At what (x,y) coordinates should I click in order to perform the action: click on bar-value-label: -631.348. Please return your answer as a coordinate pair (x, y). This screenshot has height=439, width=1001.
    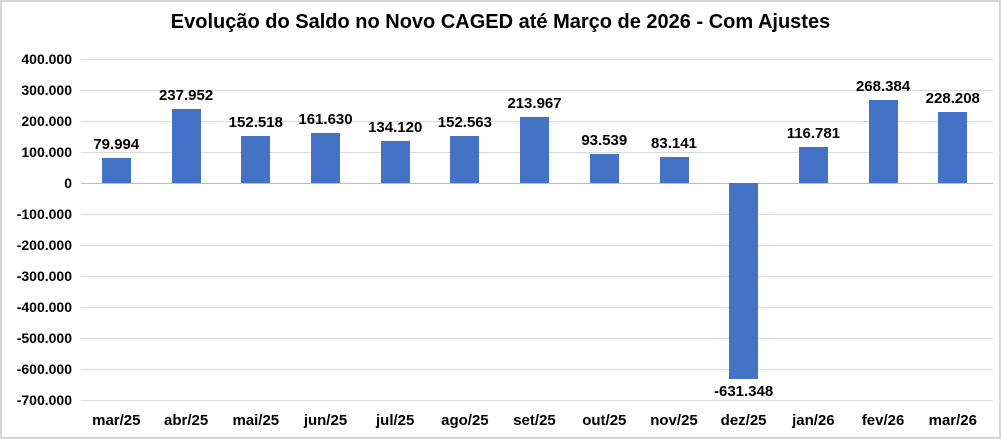
    Looking at the image, I should click on (743, 391).